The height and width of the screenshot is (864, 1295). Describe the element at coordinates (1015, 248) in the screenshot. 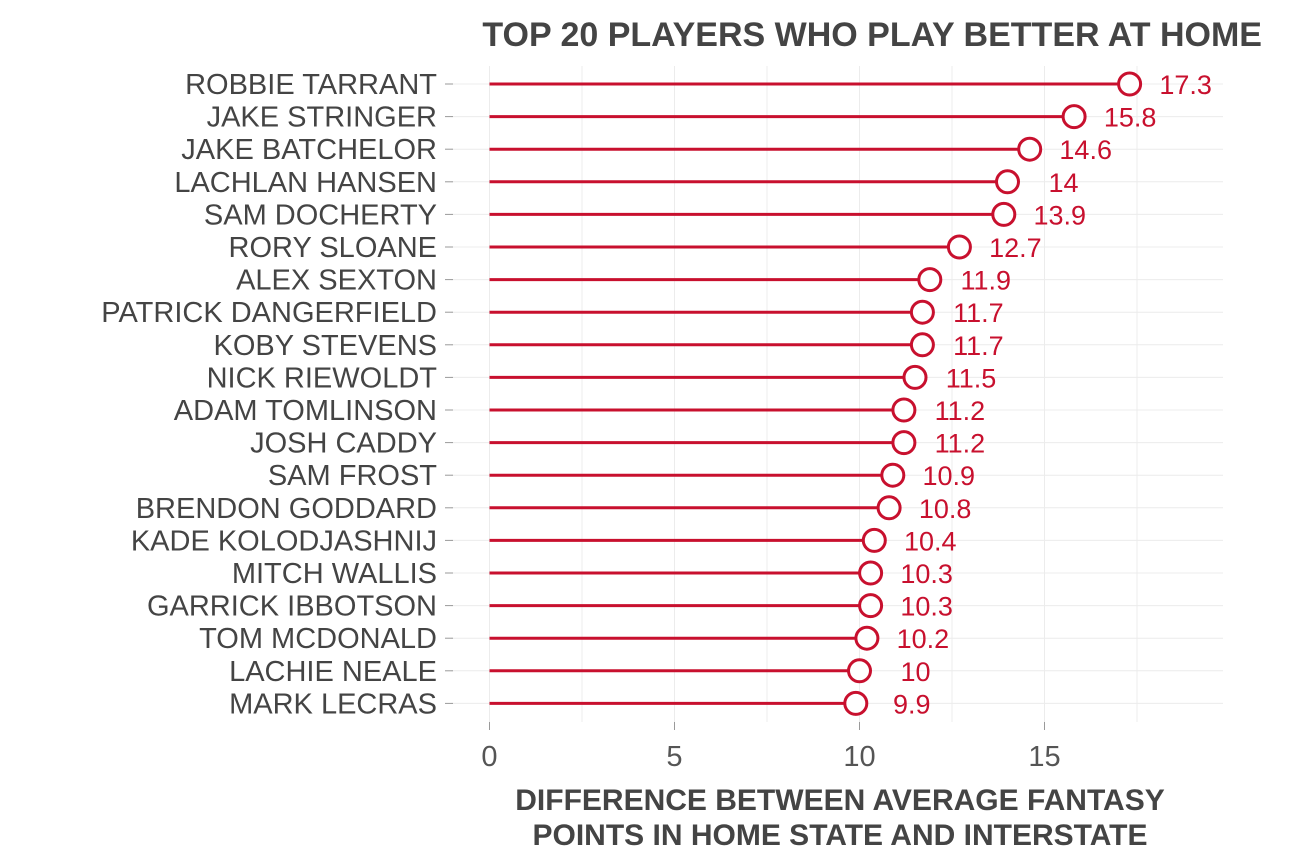

I see `value-label: 12.7` at that location.